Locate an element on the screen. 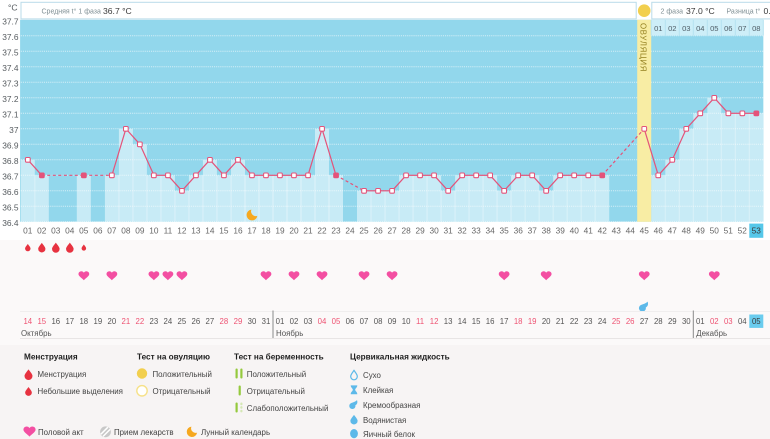 The width and height of the screenshot is (770, 439). svg-text: °C is located at coordinates (13, 8).